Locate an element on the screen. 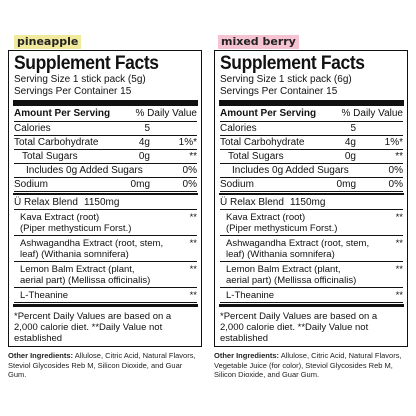 The image size is (416, 416). flavor-tag-mixed-berry: mixed berry is located at coordinates (258, 42).